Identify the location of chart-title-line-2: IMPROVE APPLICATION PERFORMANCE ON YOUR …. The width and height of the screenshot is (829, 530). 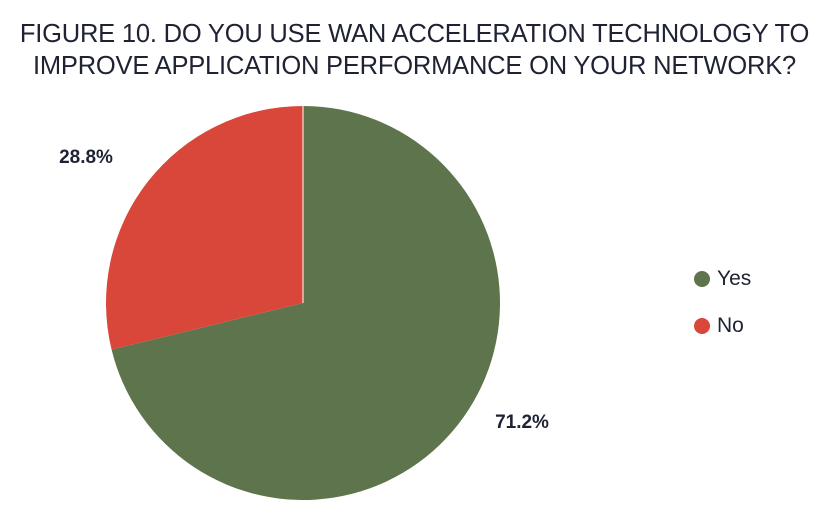
(414, 66).